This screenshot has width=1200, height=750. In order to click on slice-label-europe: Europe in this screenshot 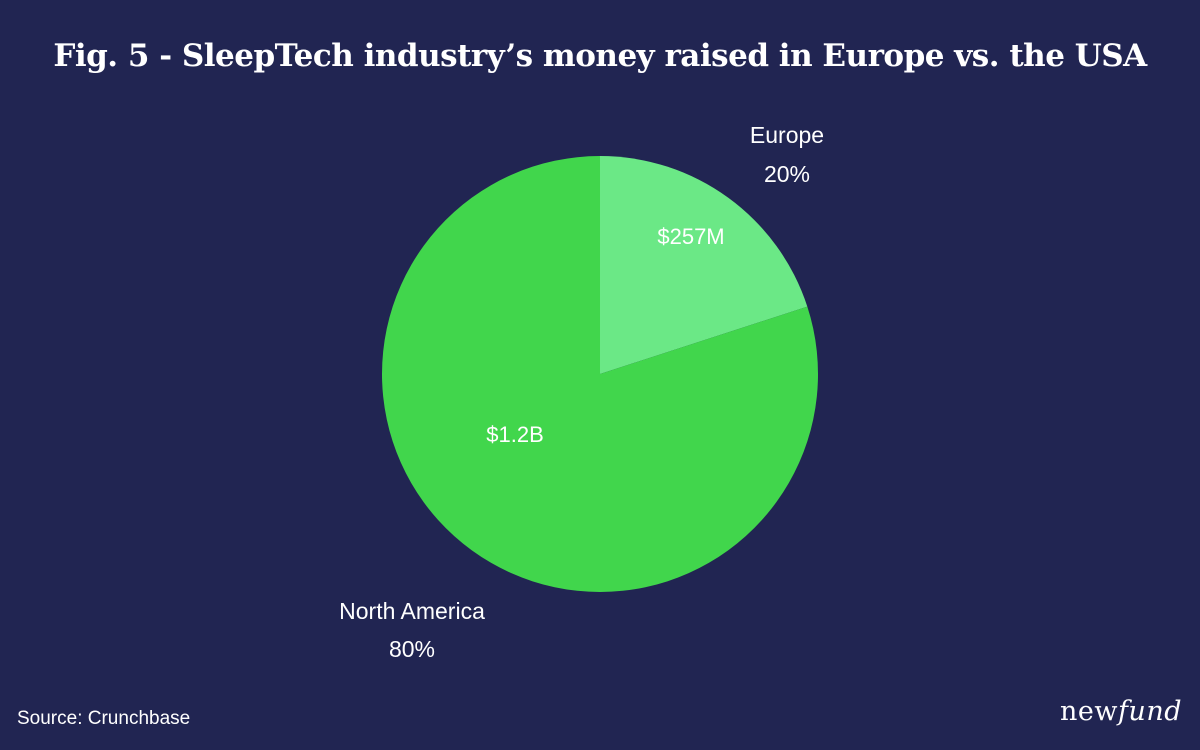, I will do `click(787, 135)`.